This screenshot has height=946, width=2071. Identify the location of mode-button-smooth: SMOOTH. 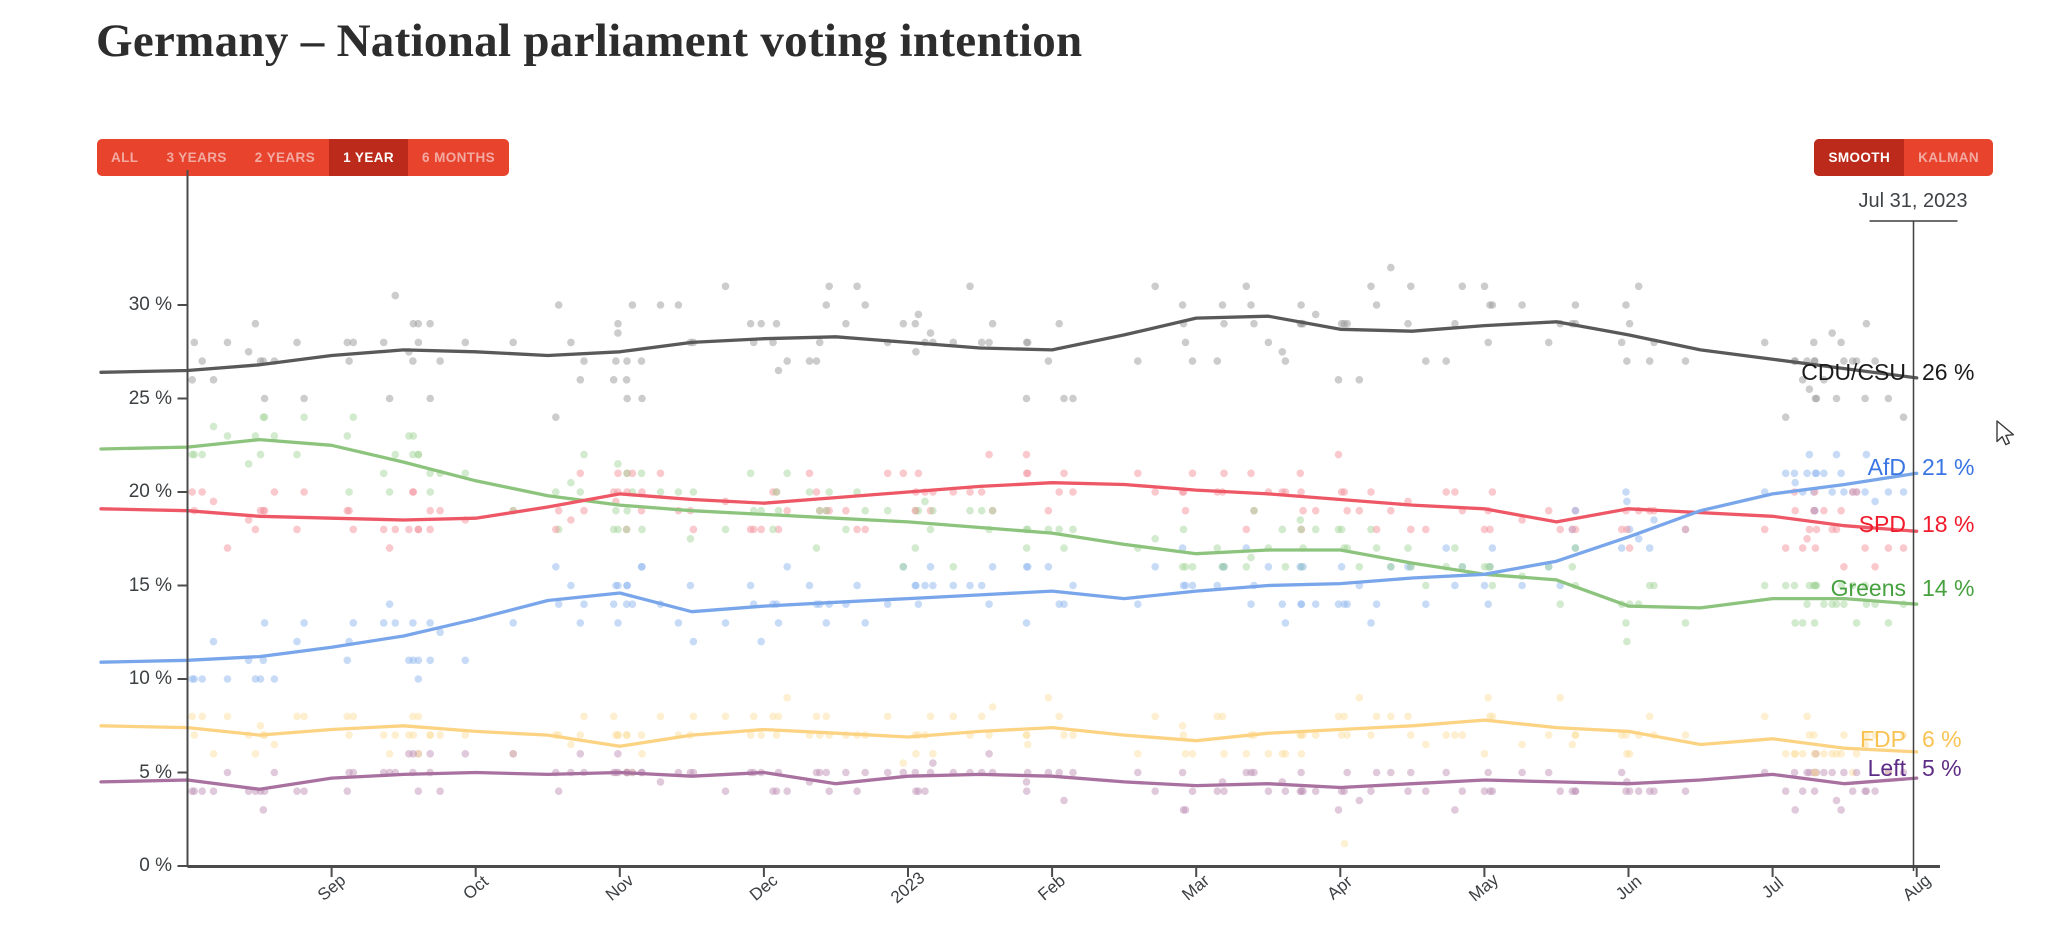
(1859, 157).